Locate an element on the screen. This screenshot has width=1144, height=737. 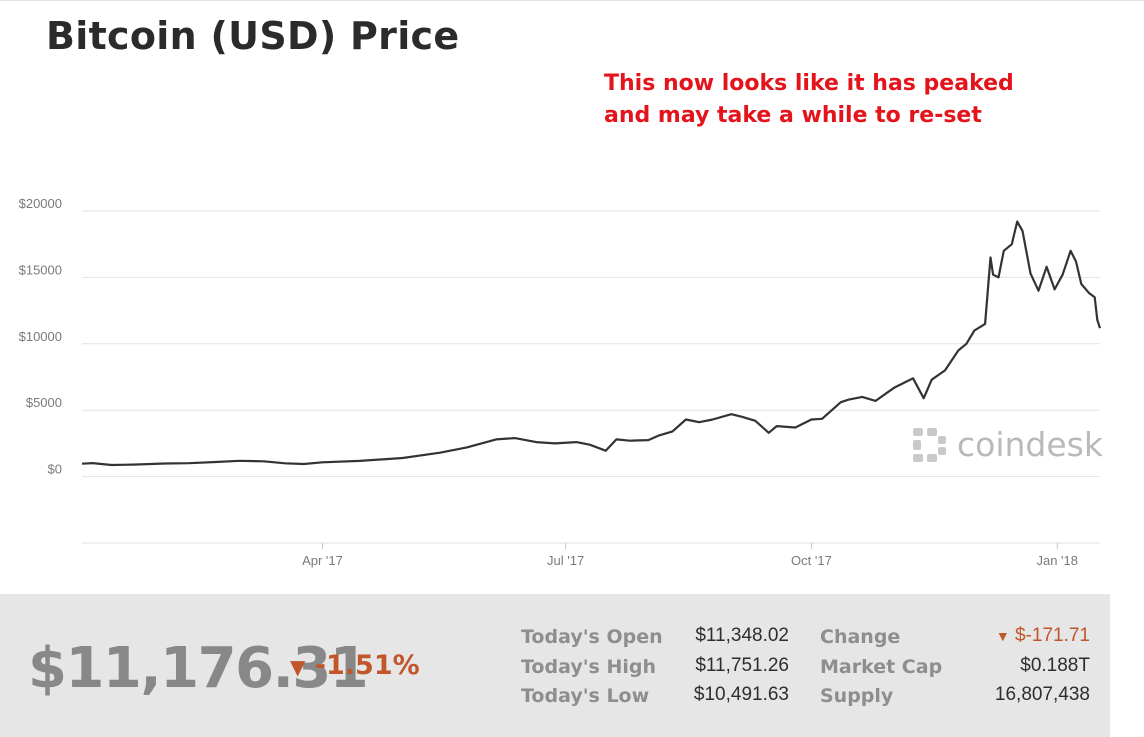
stat-marketcap-value: $0.188T is located at coordinates (1055, 665).